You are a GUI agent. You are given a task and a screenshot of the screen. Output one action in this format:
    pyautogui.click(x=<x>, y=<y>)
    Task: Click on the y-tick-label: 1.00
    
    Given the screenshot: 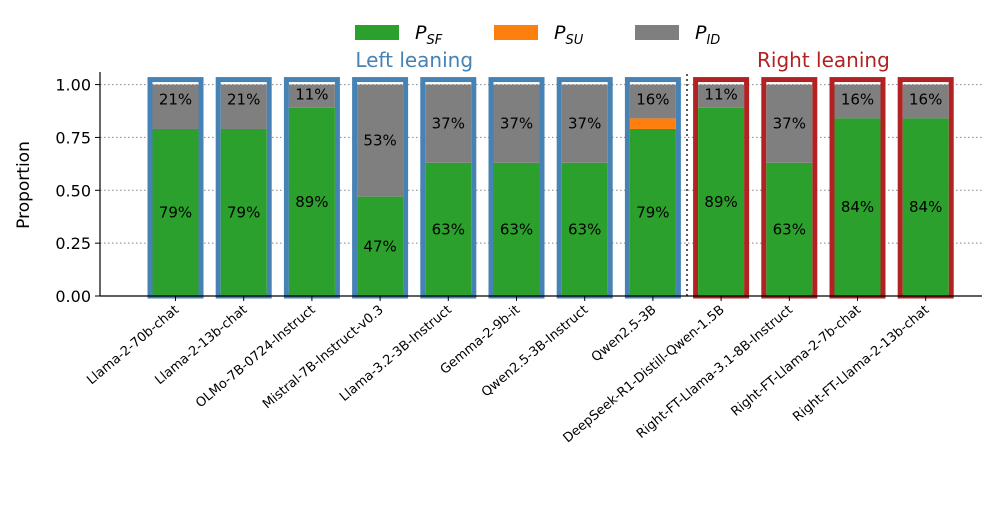 What is the action you would take?
    pyautogui.click(x=73, y=85)
    